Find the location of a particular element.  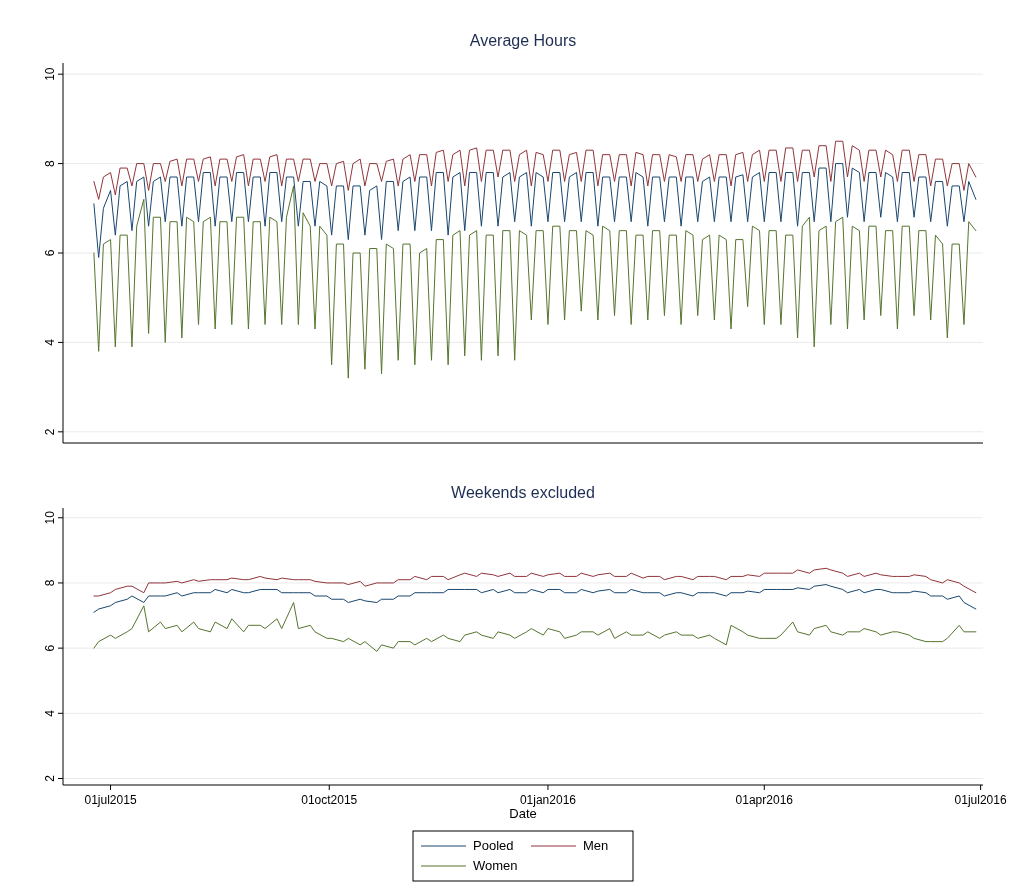

legend-label: Pooled is located at coordinates (493, 845).